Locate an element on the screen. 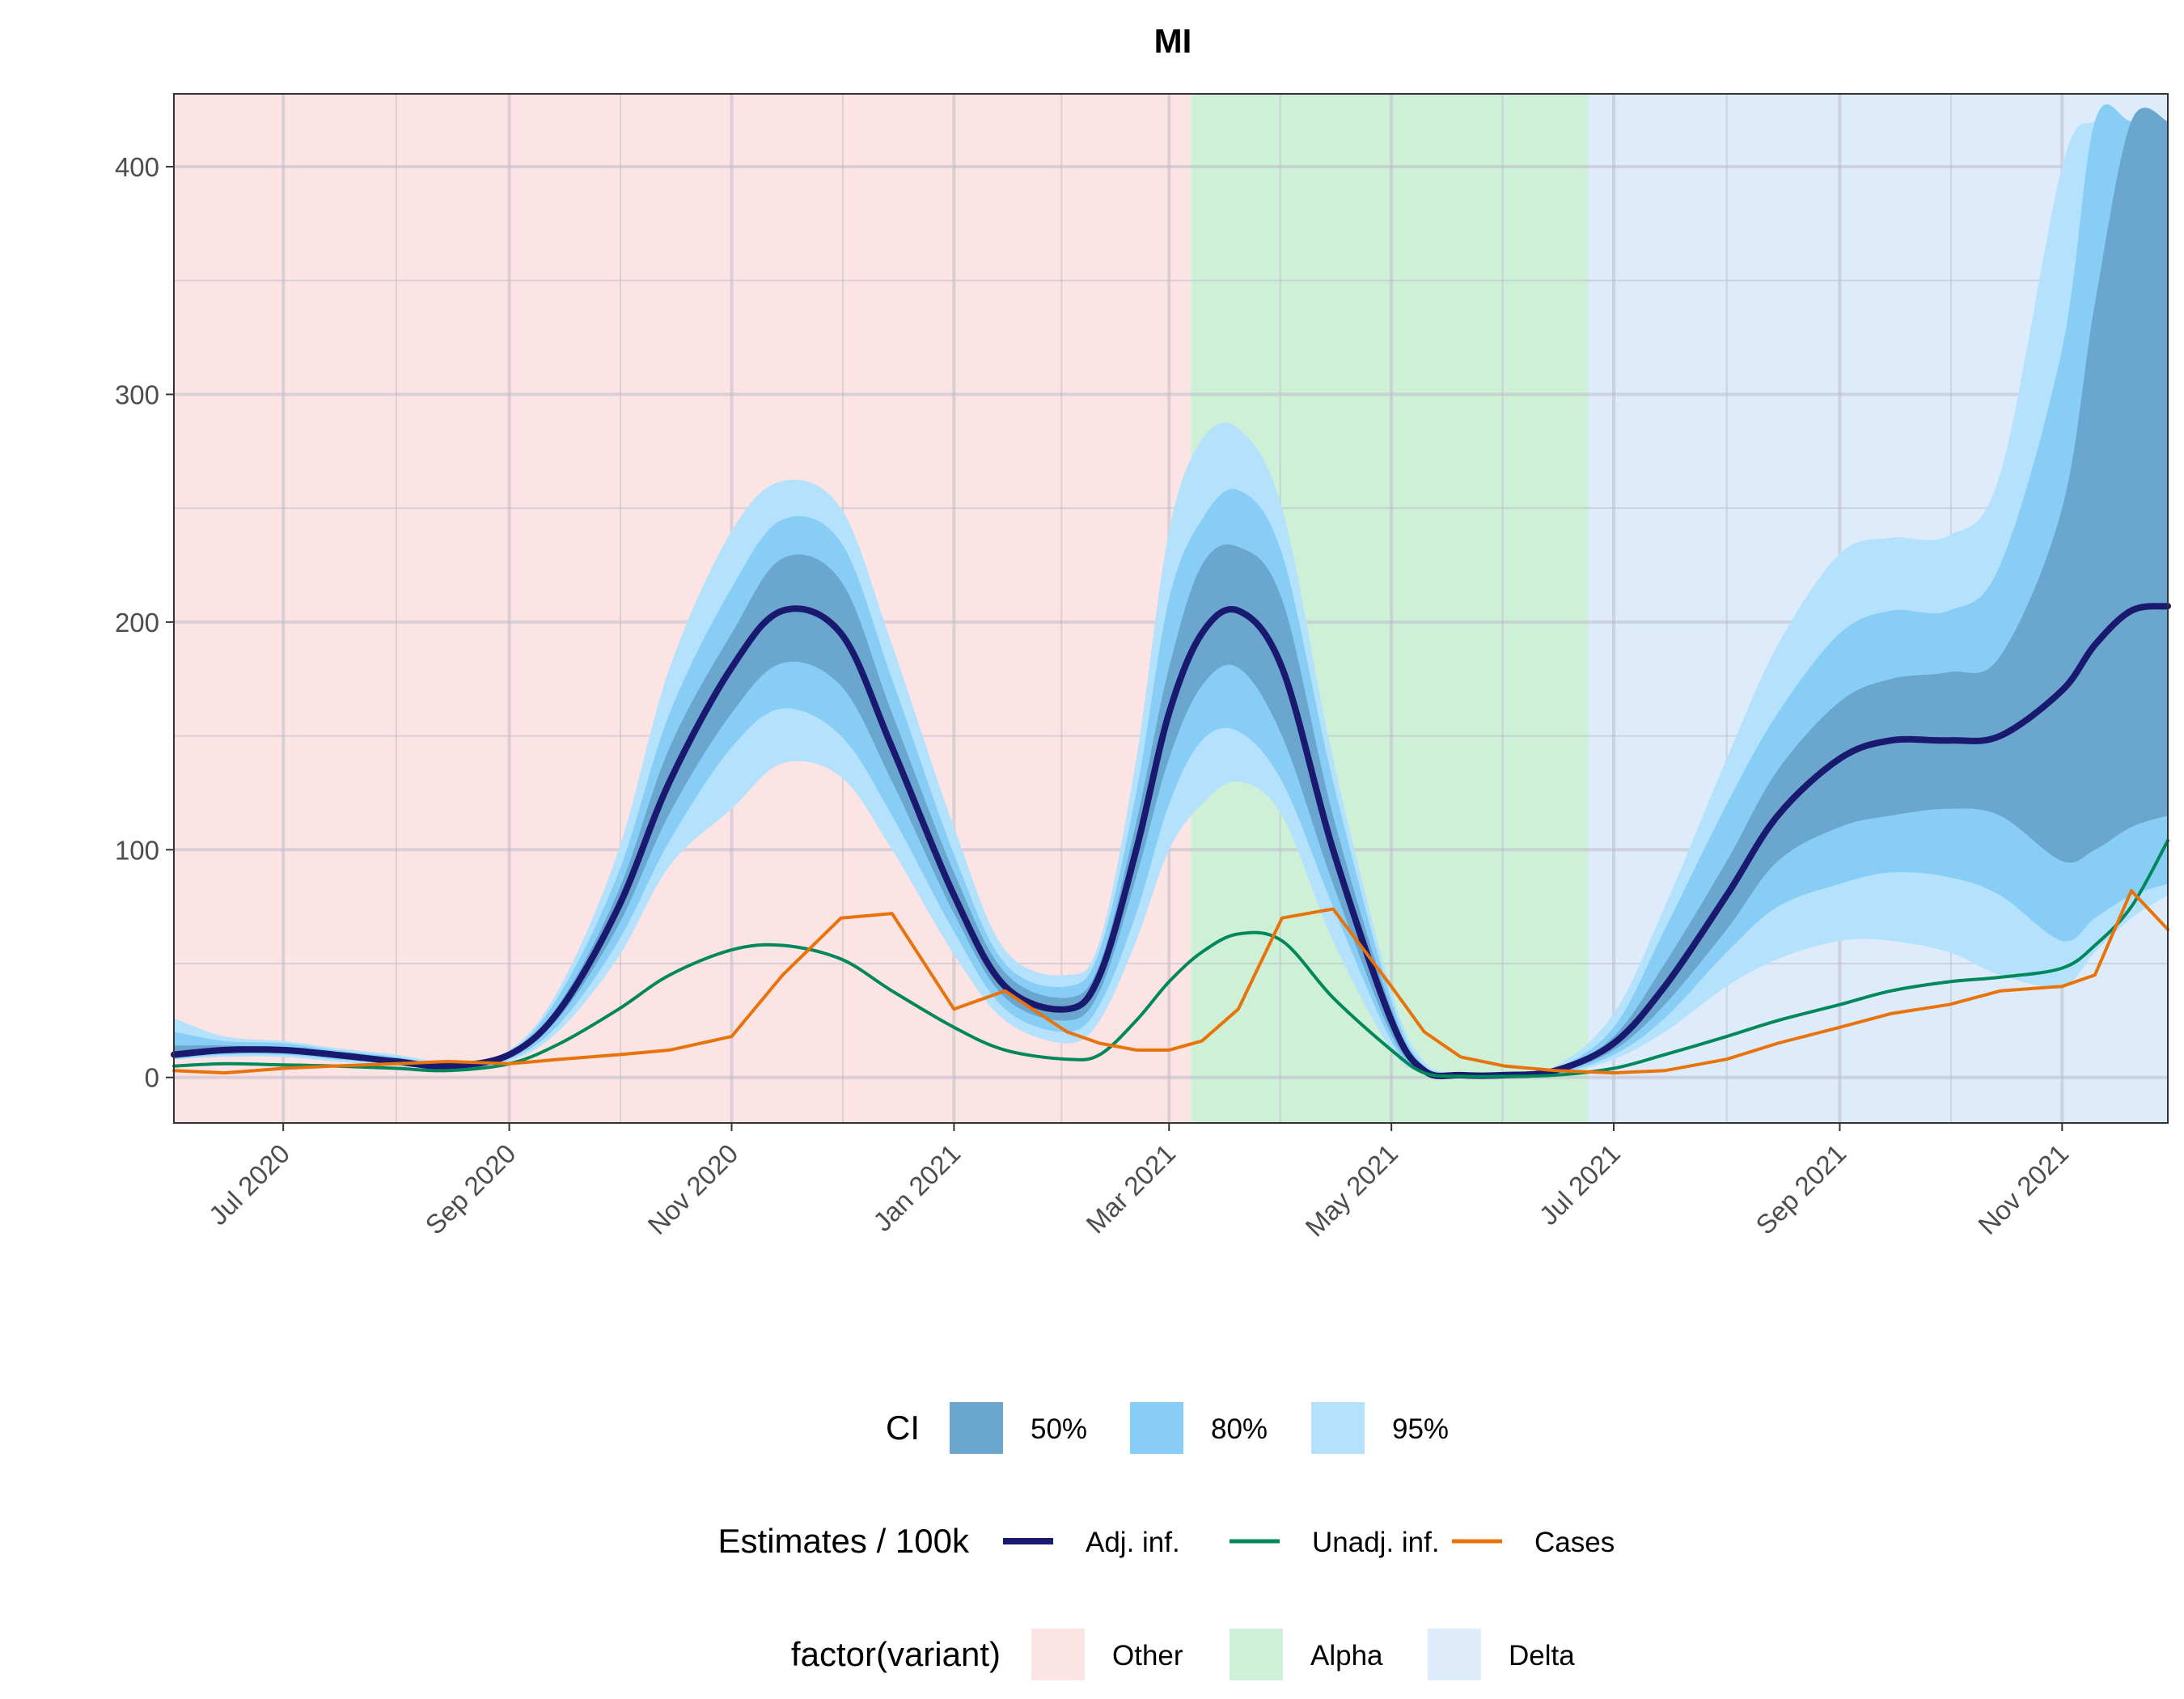 The height and width of the screenshot is (1699, 2184). legend-label: 80% is located at coordinates (1239, 1429).